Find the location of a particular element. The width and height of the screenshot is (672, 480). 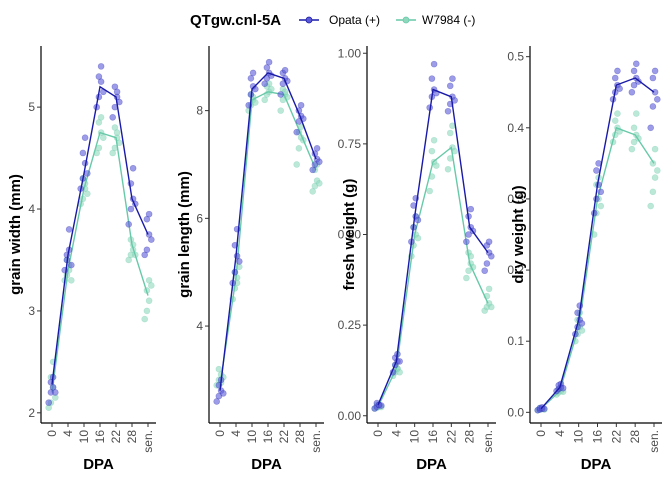

y-tick-label: 0.4 is located at coordinates (515, 128).